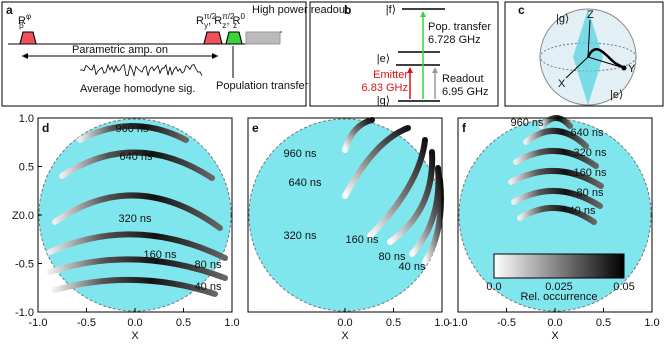 This screenshot has width=665, height=346. Describe the element at coordinates (383, 101) in the screenshot. I see `level-label: |g⟩` at that location.